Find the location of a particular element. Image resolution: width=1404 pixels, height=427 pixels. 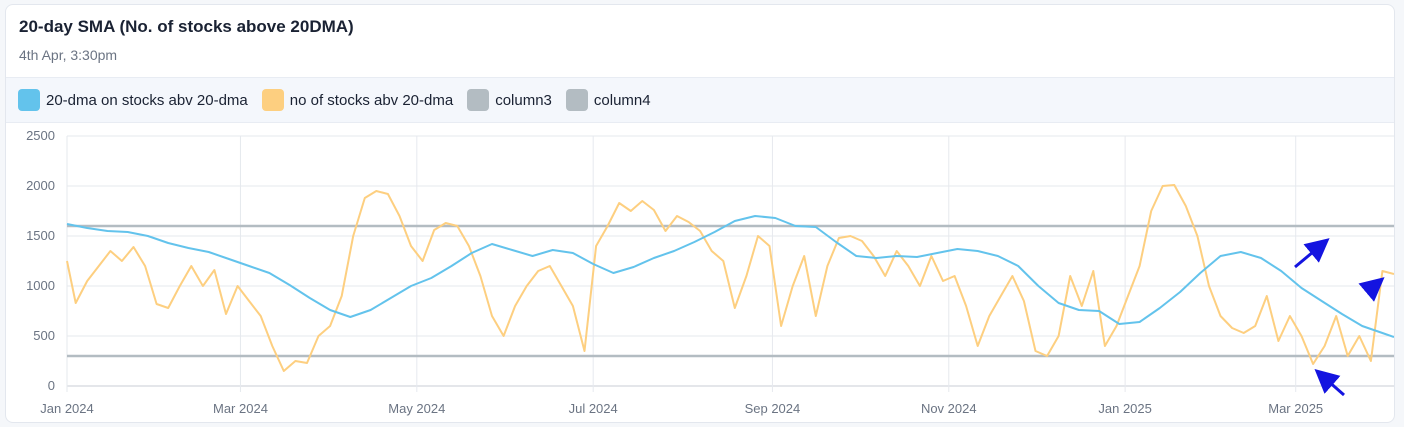

chart-title: 20-day SMA (No. of stocks above 20DMA) is located at coordinates (186, 26).